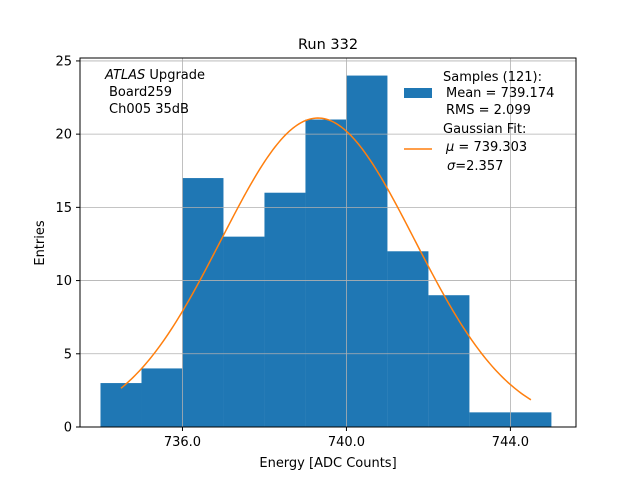 The width and height of the screenshot is (640, 480). Describe the element at coordinates (490, 147) in the screenshot. I see `mu-value: = 739.303` at that location.